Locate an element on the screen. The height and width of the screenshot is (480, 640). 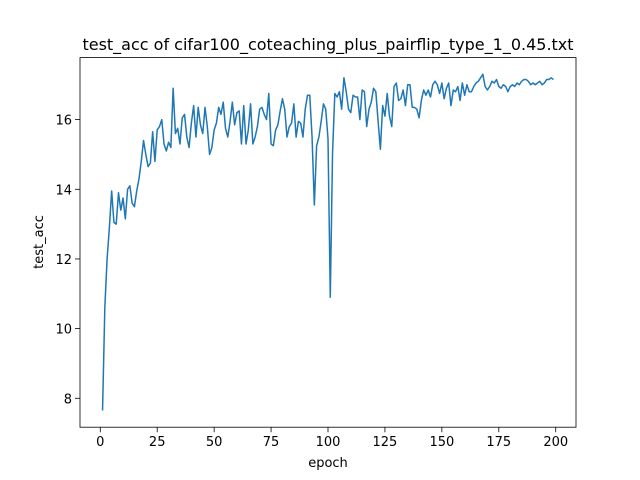
y-tick-label: 10 is located at coordinates (63, 330).